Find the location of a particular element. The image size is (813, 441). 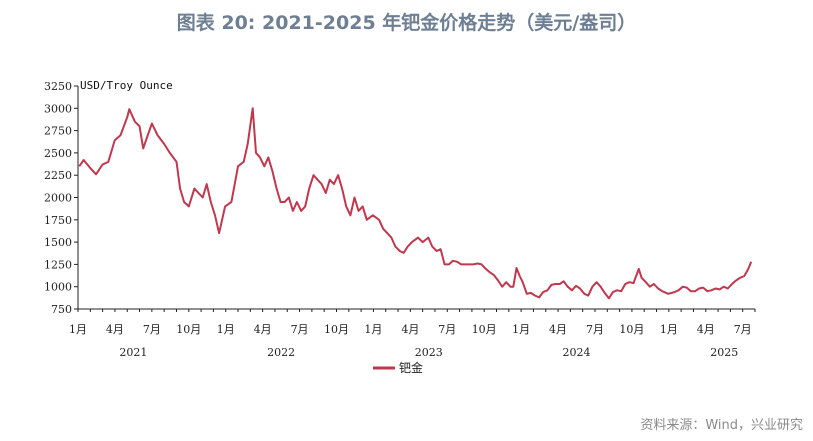

y-tick-label: 1250 is located at coordinates (58, 264).